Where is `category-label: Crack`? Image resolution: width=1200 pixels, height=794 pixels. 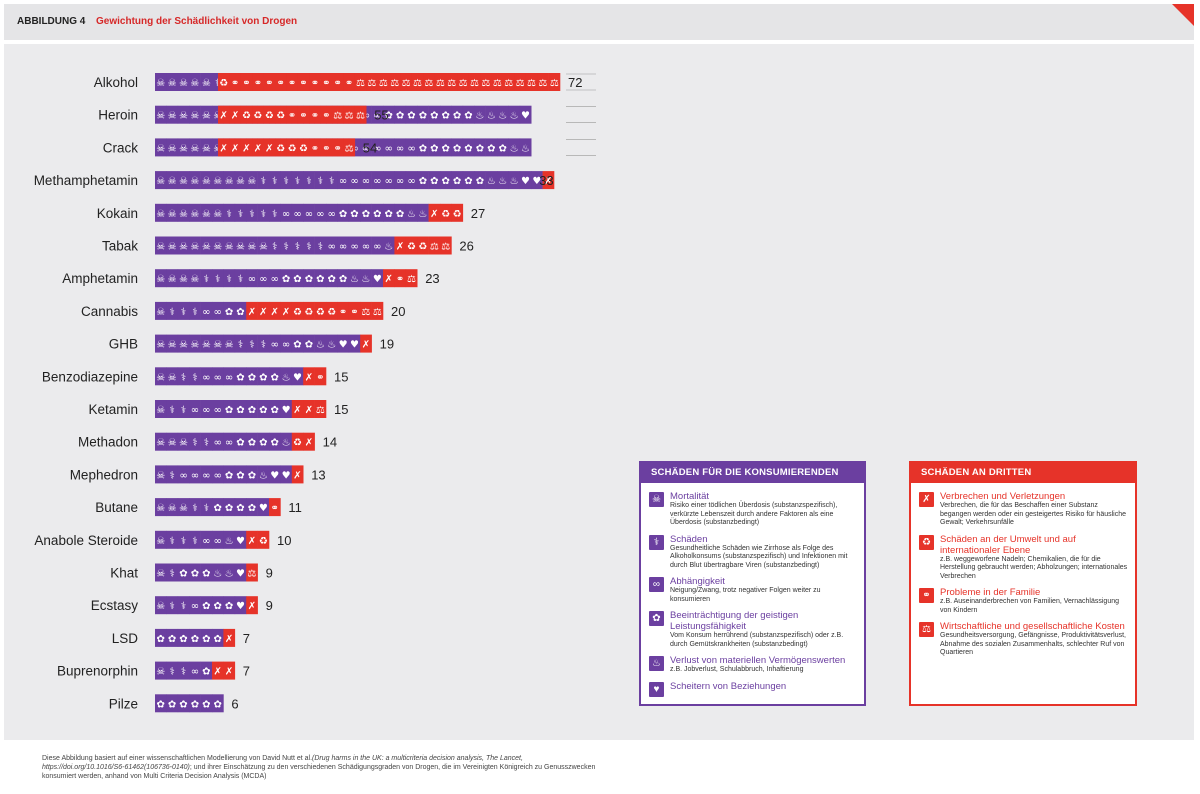
category-label: Crack is located at coordinates (121, 147).